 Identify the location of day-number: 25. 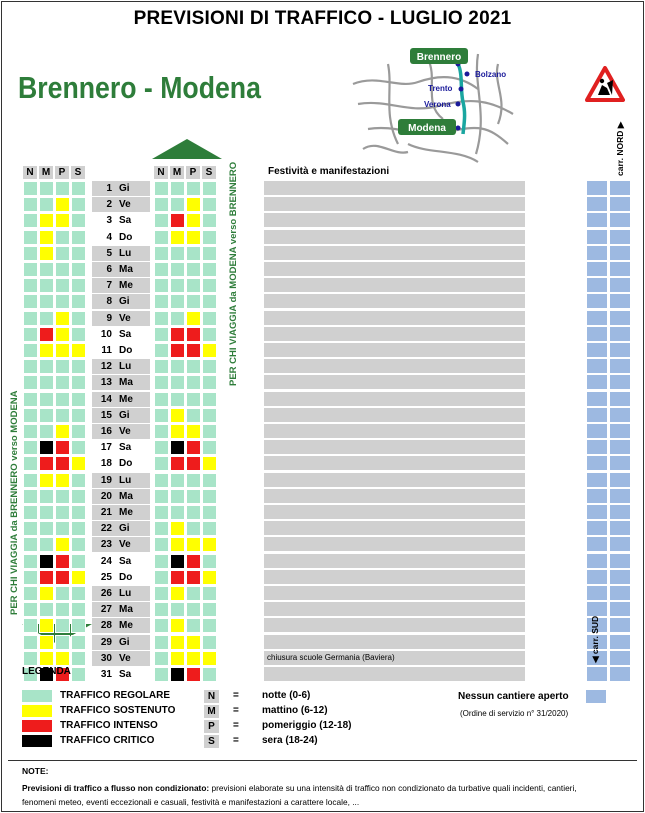
(106, 577).